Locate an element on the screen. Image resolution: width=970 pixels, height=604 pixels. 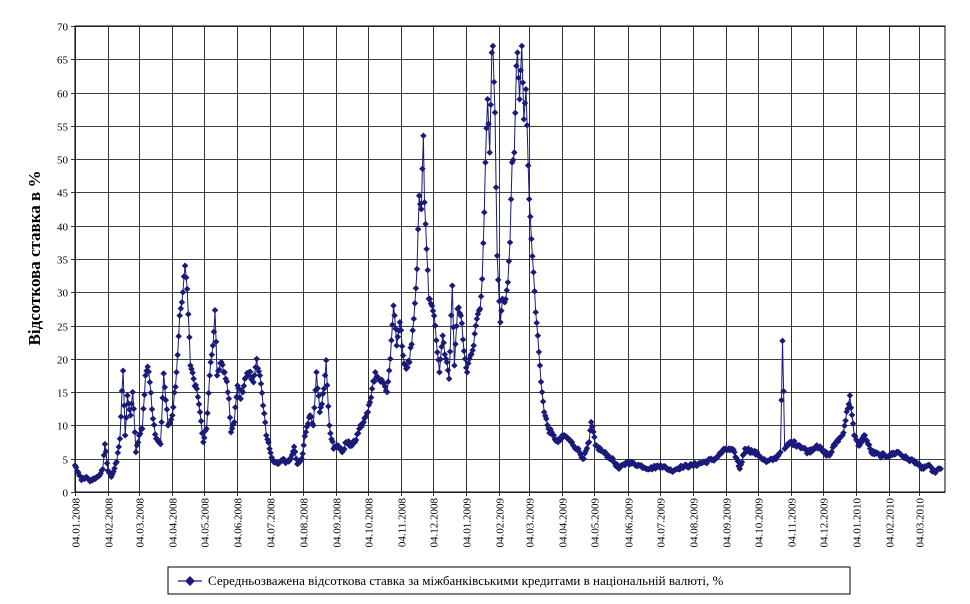
x-tick-label: 04.03.2008 is located at coordinates (141, 523).